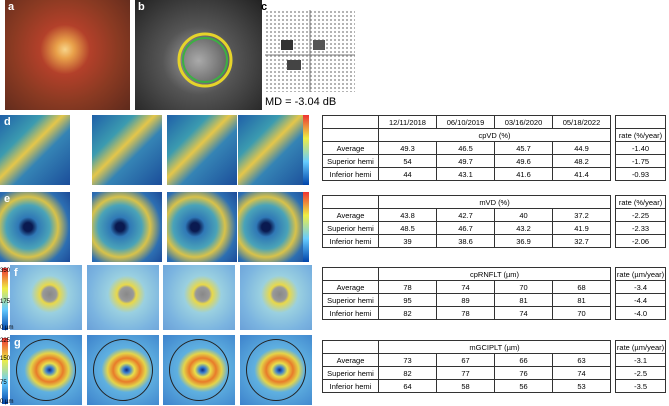  What do you see at coordinates (17, 343) in the screenshot?
I see `panel-label: g` at bounding box center [17, 343].